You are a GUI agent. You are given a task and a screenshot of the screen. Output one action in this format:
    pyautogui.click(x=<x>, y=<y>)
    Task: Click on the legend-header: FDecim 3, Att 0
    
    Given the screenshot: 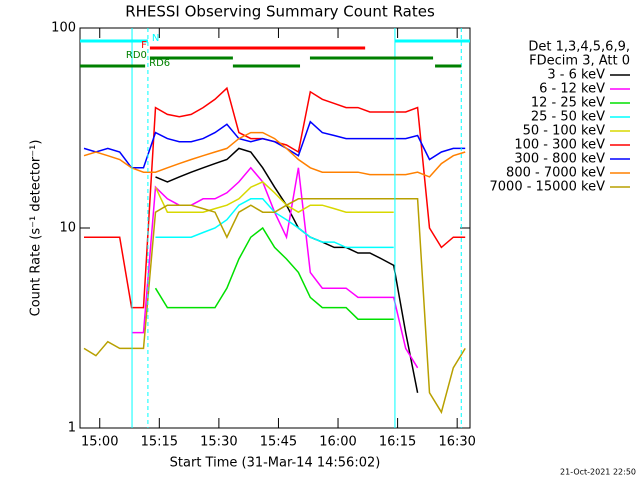 What is the action you would take?
    pyautogui.click(x=579, y=61)
    